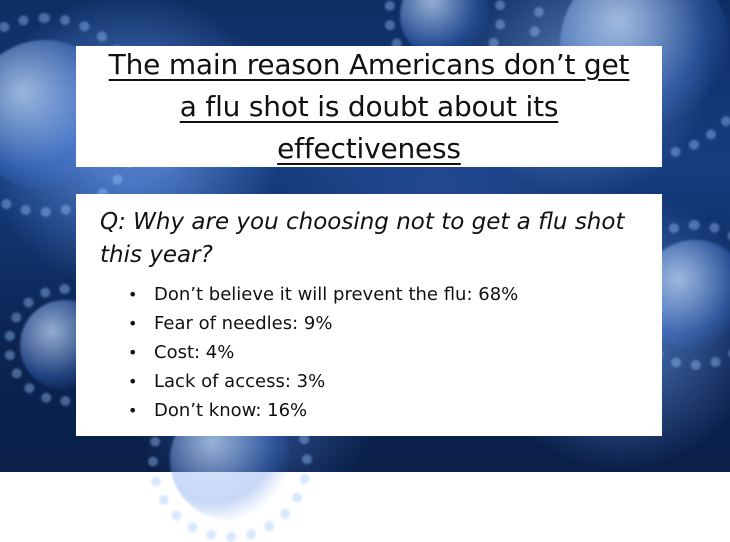  What do you see at coordinates (386, 323) in the screenshot?
I see `answer-item: • Fear of needles: 9%` at bounding box center [386, 323].